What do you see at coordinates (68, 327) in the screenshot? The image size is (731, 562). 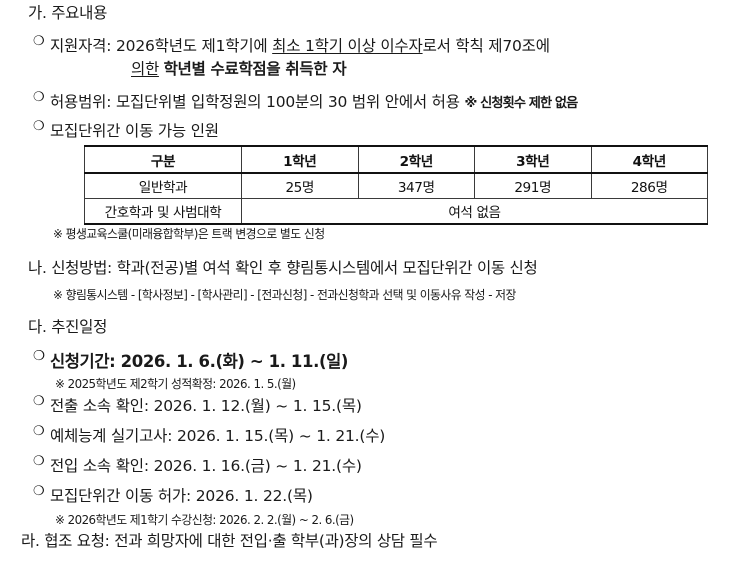 I see `section-heading-da: 다. 추진일정` at bounding box center [68, 327].